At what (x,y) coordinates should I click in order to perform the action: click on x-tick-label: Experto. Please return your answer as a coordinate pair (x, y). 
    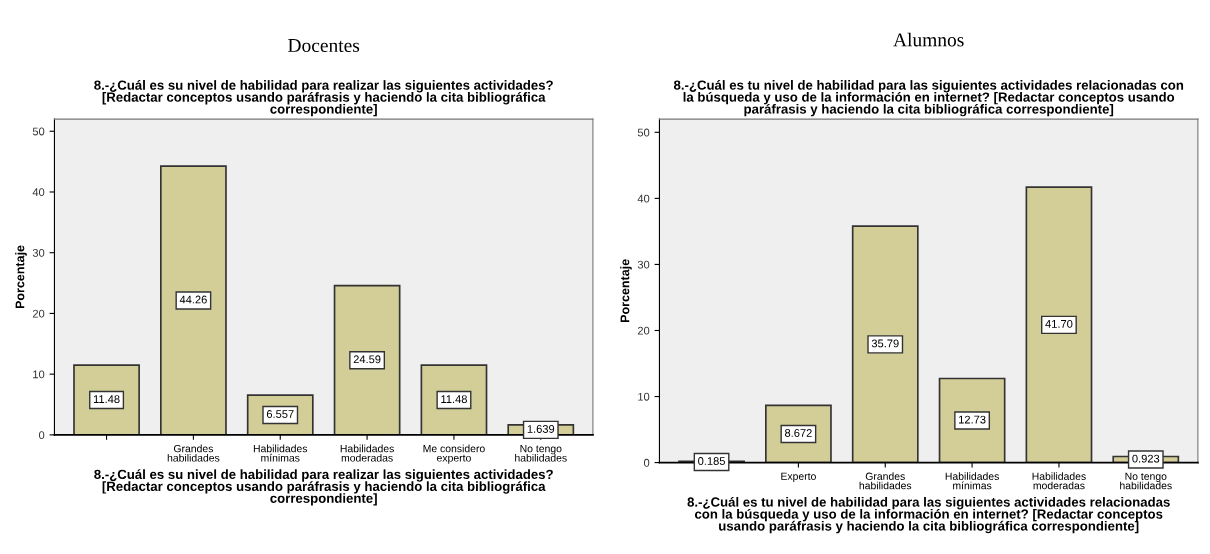
    Looking at the image, I should click on (798, 477).